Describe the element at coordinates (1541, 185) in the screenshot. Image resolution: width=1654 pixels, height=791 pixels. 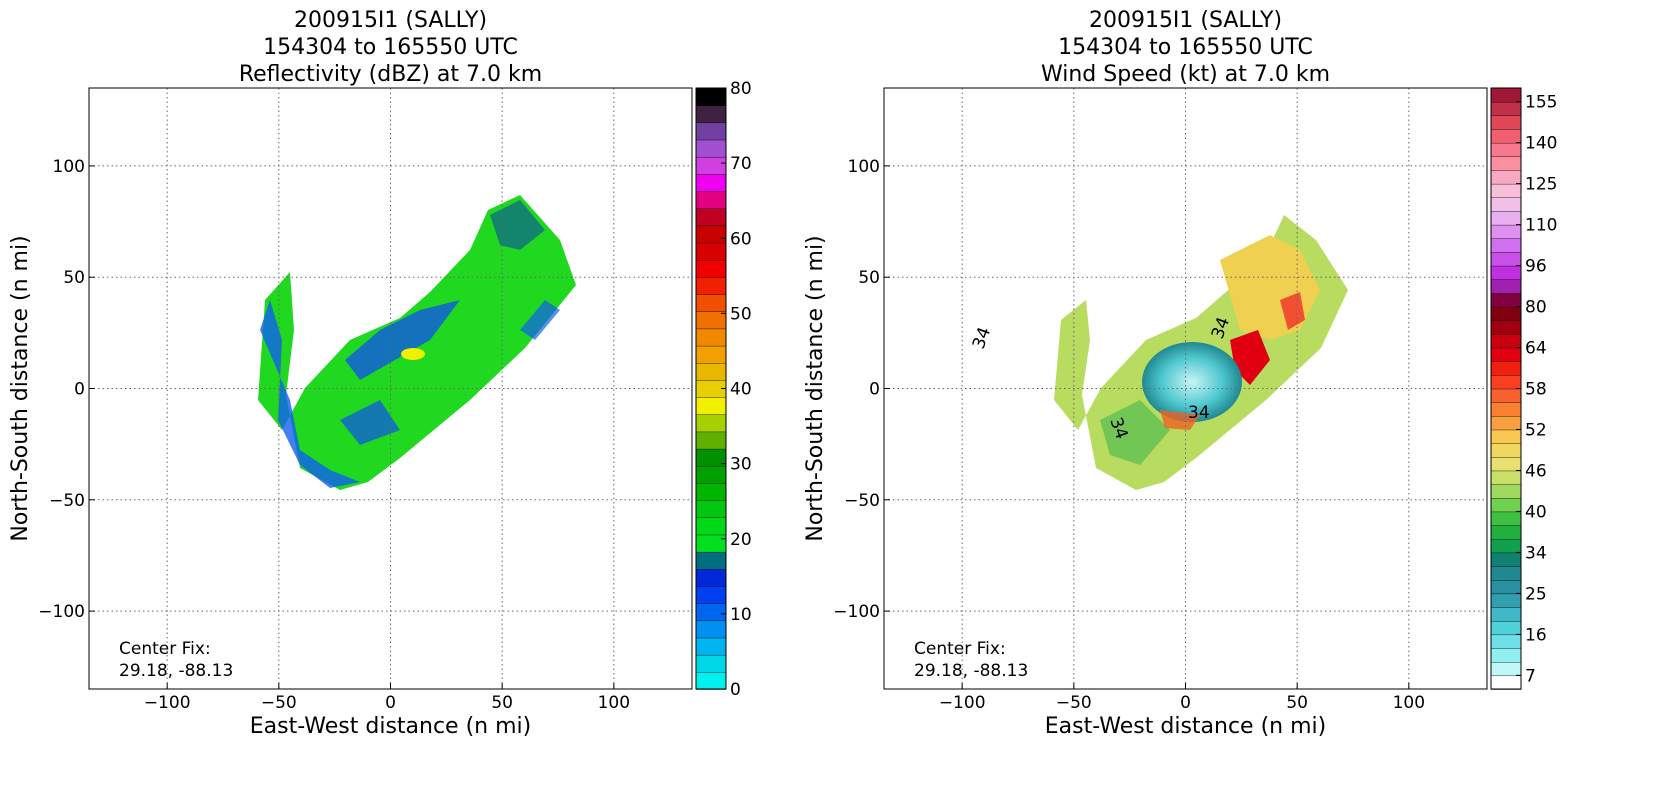
I see `colorbar-tick-label: 125` at that location.